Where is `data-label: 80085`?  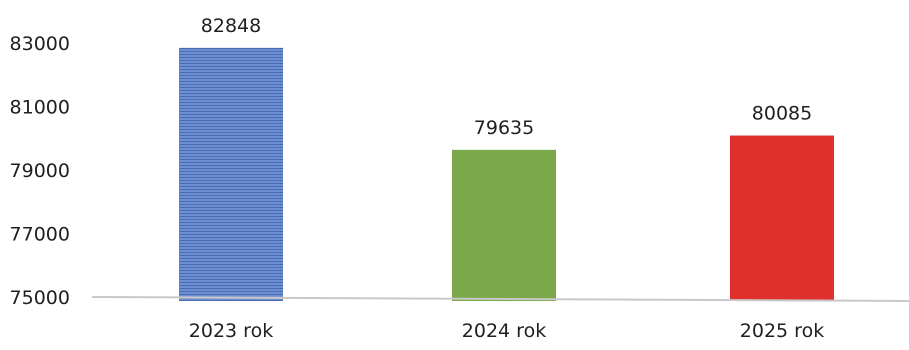
data-label: 80085 is located at coordinates (782, 114).